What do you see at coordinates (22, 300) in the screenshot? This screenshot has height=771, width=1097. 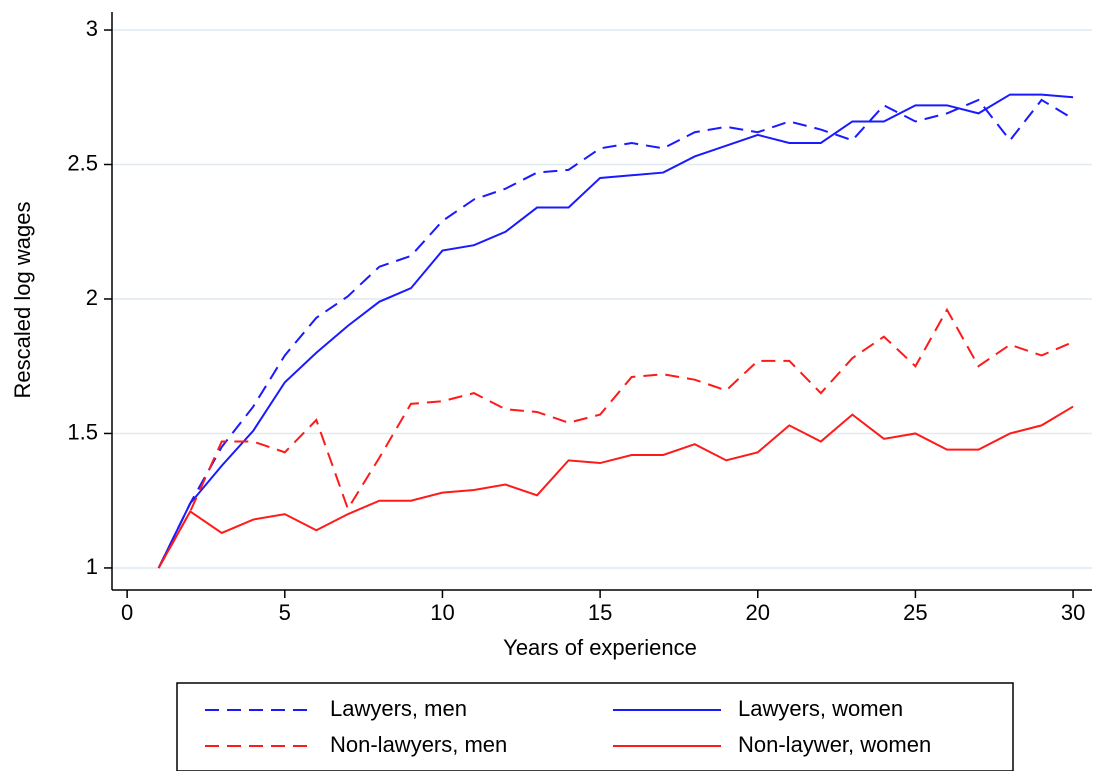 I see `y-axis-label: Rescaled log wages` at bounding box center [22, 300].